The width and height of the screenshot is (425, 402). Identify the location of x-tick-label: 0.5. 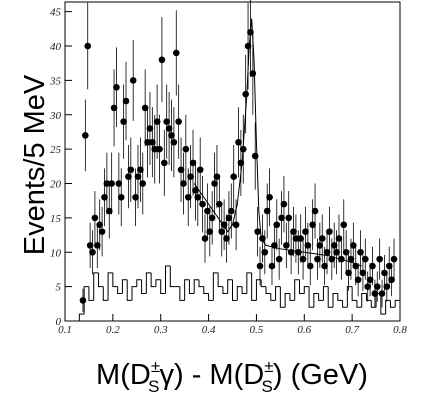
(257, 330).